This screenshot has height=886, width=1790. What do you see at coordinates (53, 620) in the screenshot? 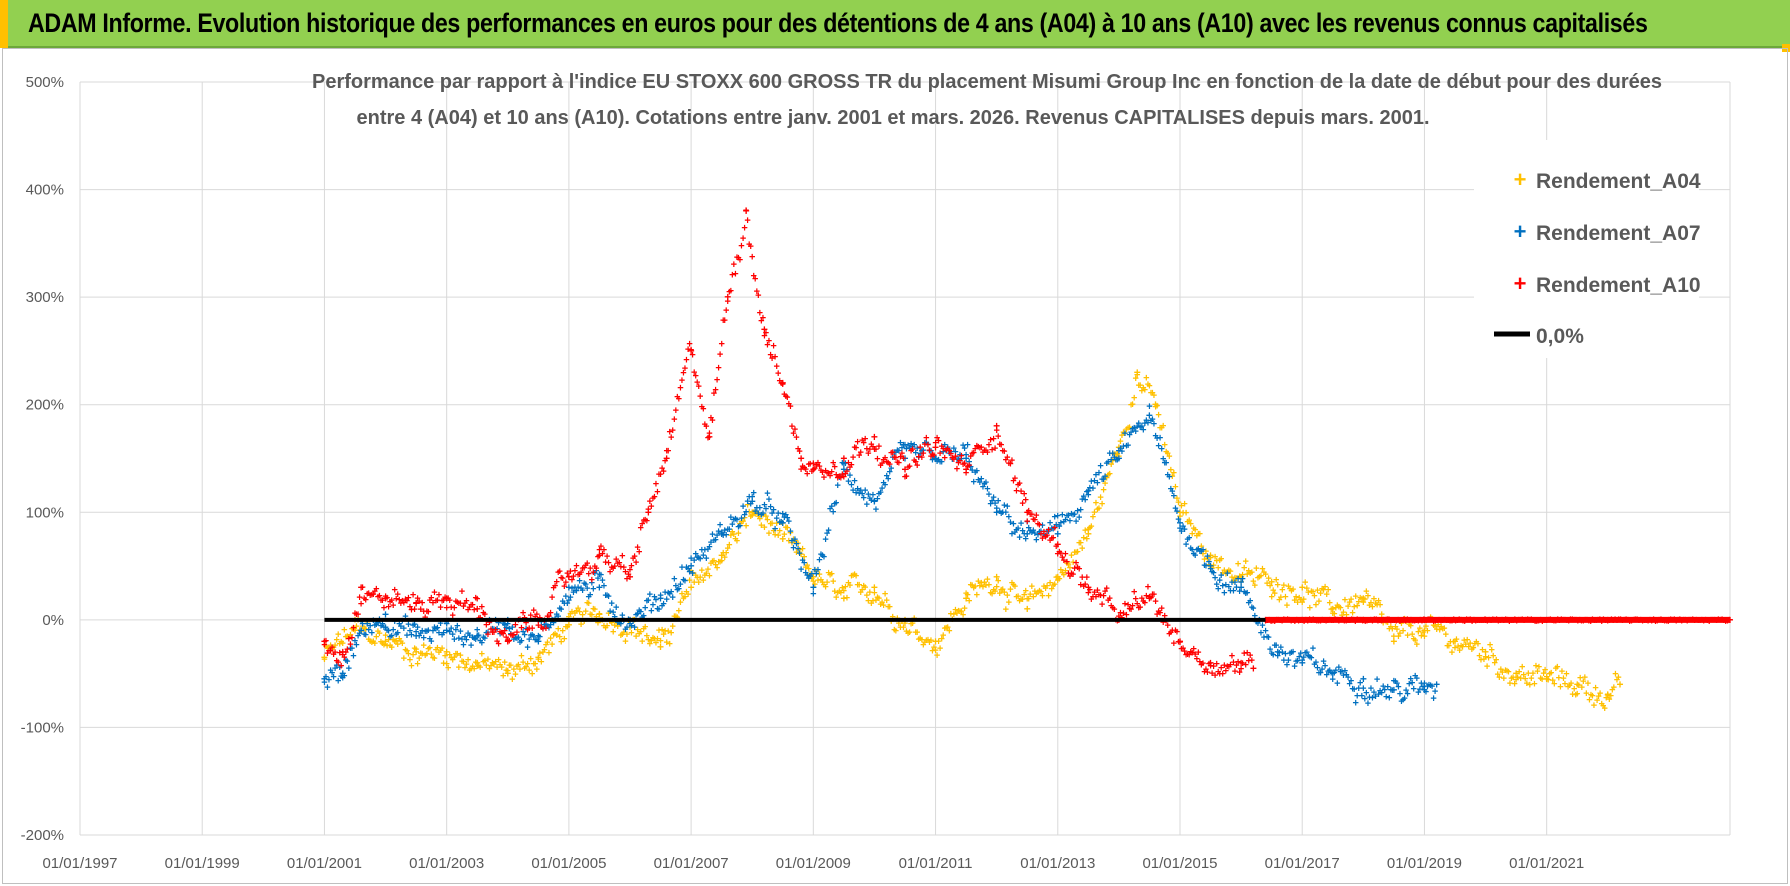
I see `y-tick-label: 0%` at bounding box center [53, 620].